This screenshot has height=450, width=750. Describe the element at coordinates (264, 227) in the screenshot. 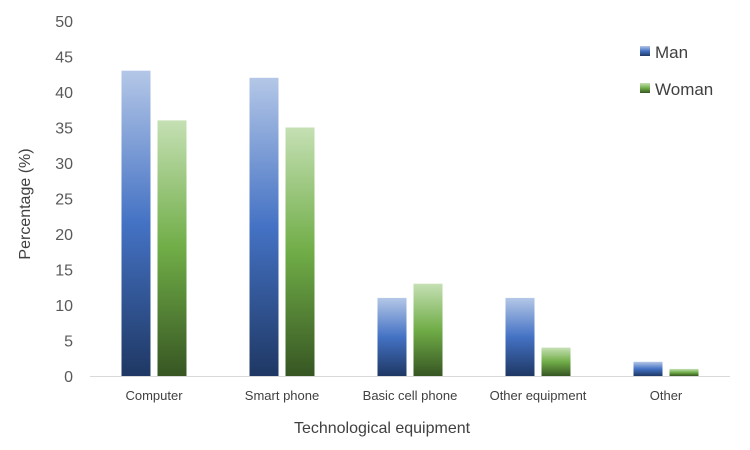

I see `bar-man-smart-phone` at that location.